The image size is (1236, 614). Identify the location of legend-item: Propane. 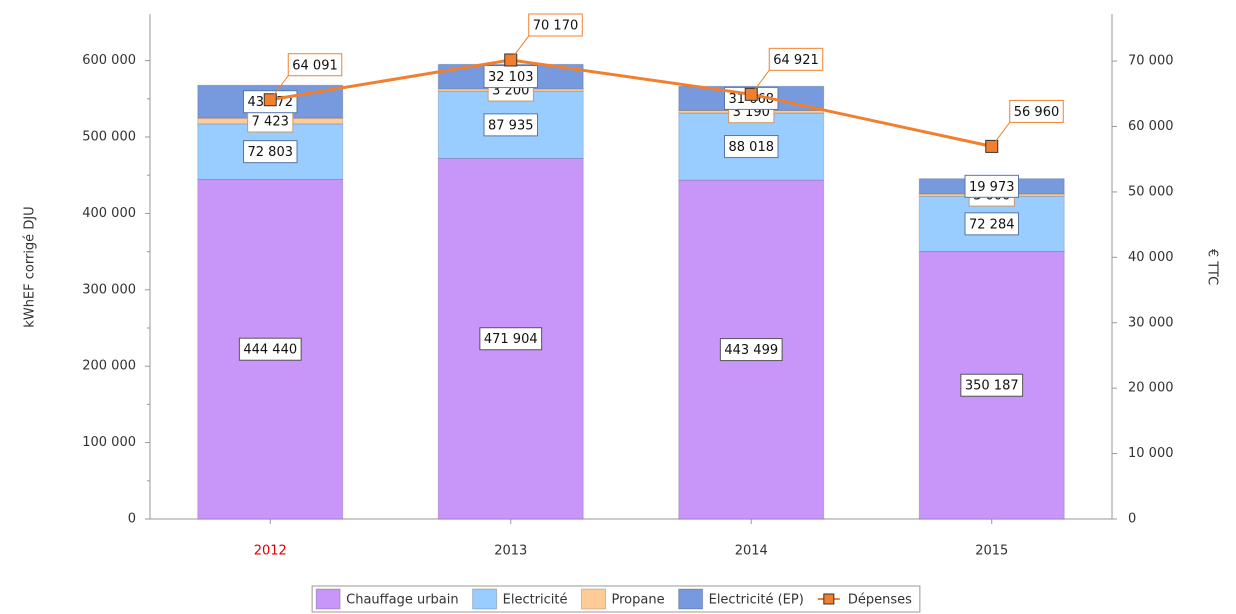
(623, 599).